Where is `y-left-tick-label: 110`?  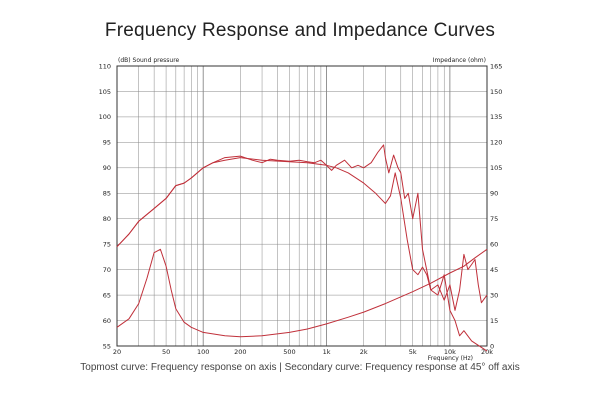
y-left-tick-label: 110 is located at coordinates (105, 66).